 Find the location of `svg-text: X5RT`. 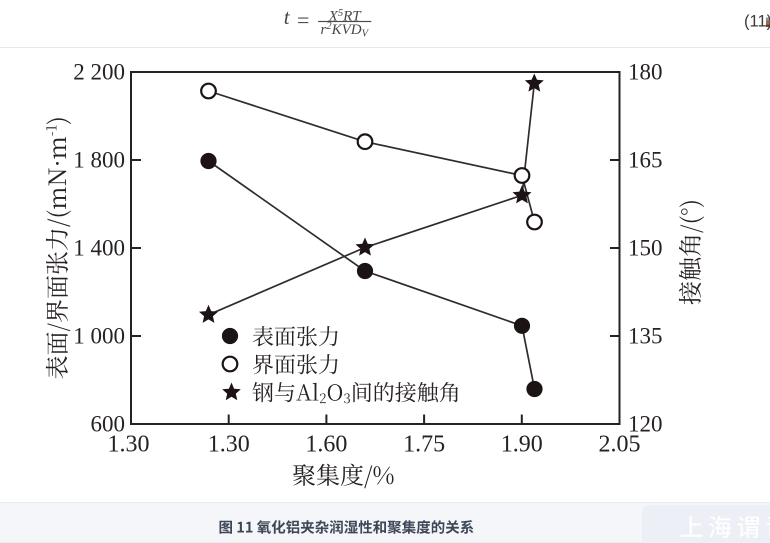

svg-text: X5RT is located at coordinates (345, 16).